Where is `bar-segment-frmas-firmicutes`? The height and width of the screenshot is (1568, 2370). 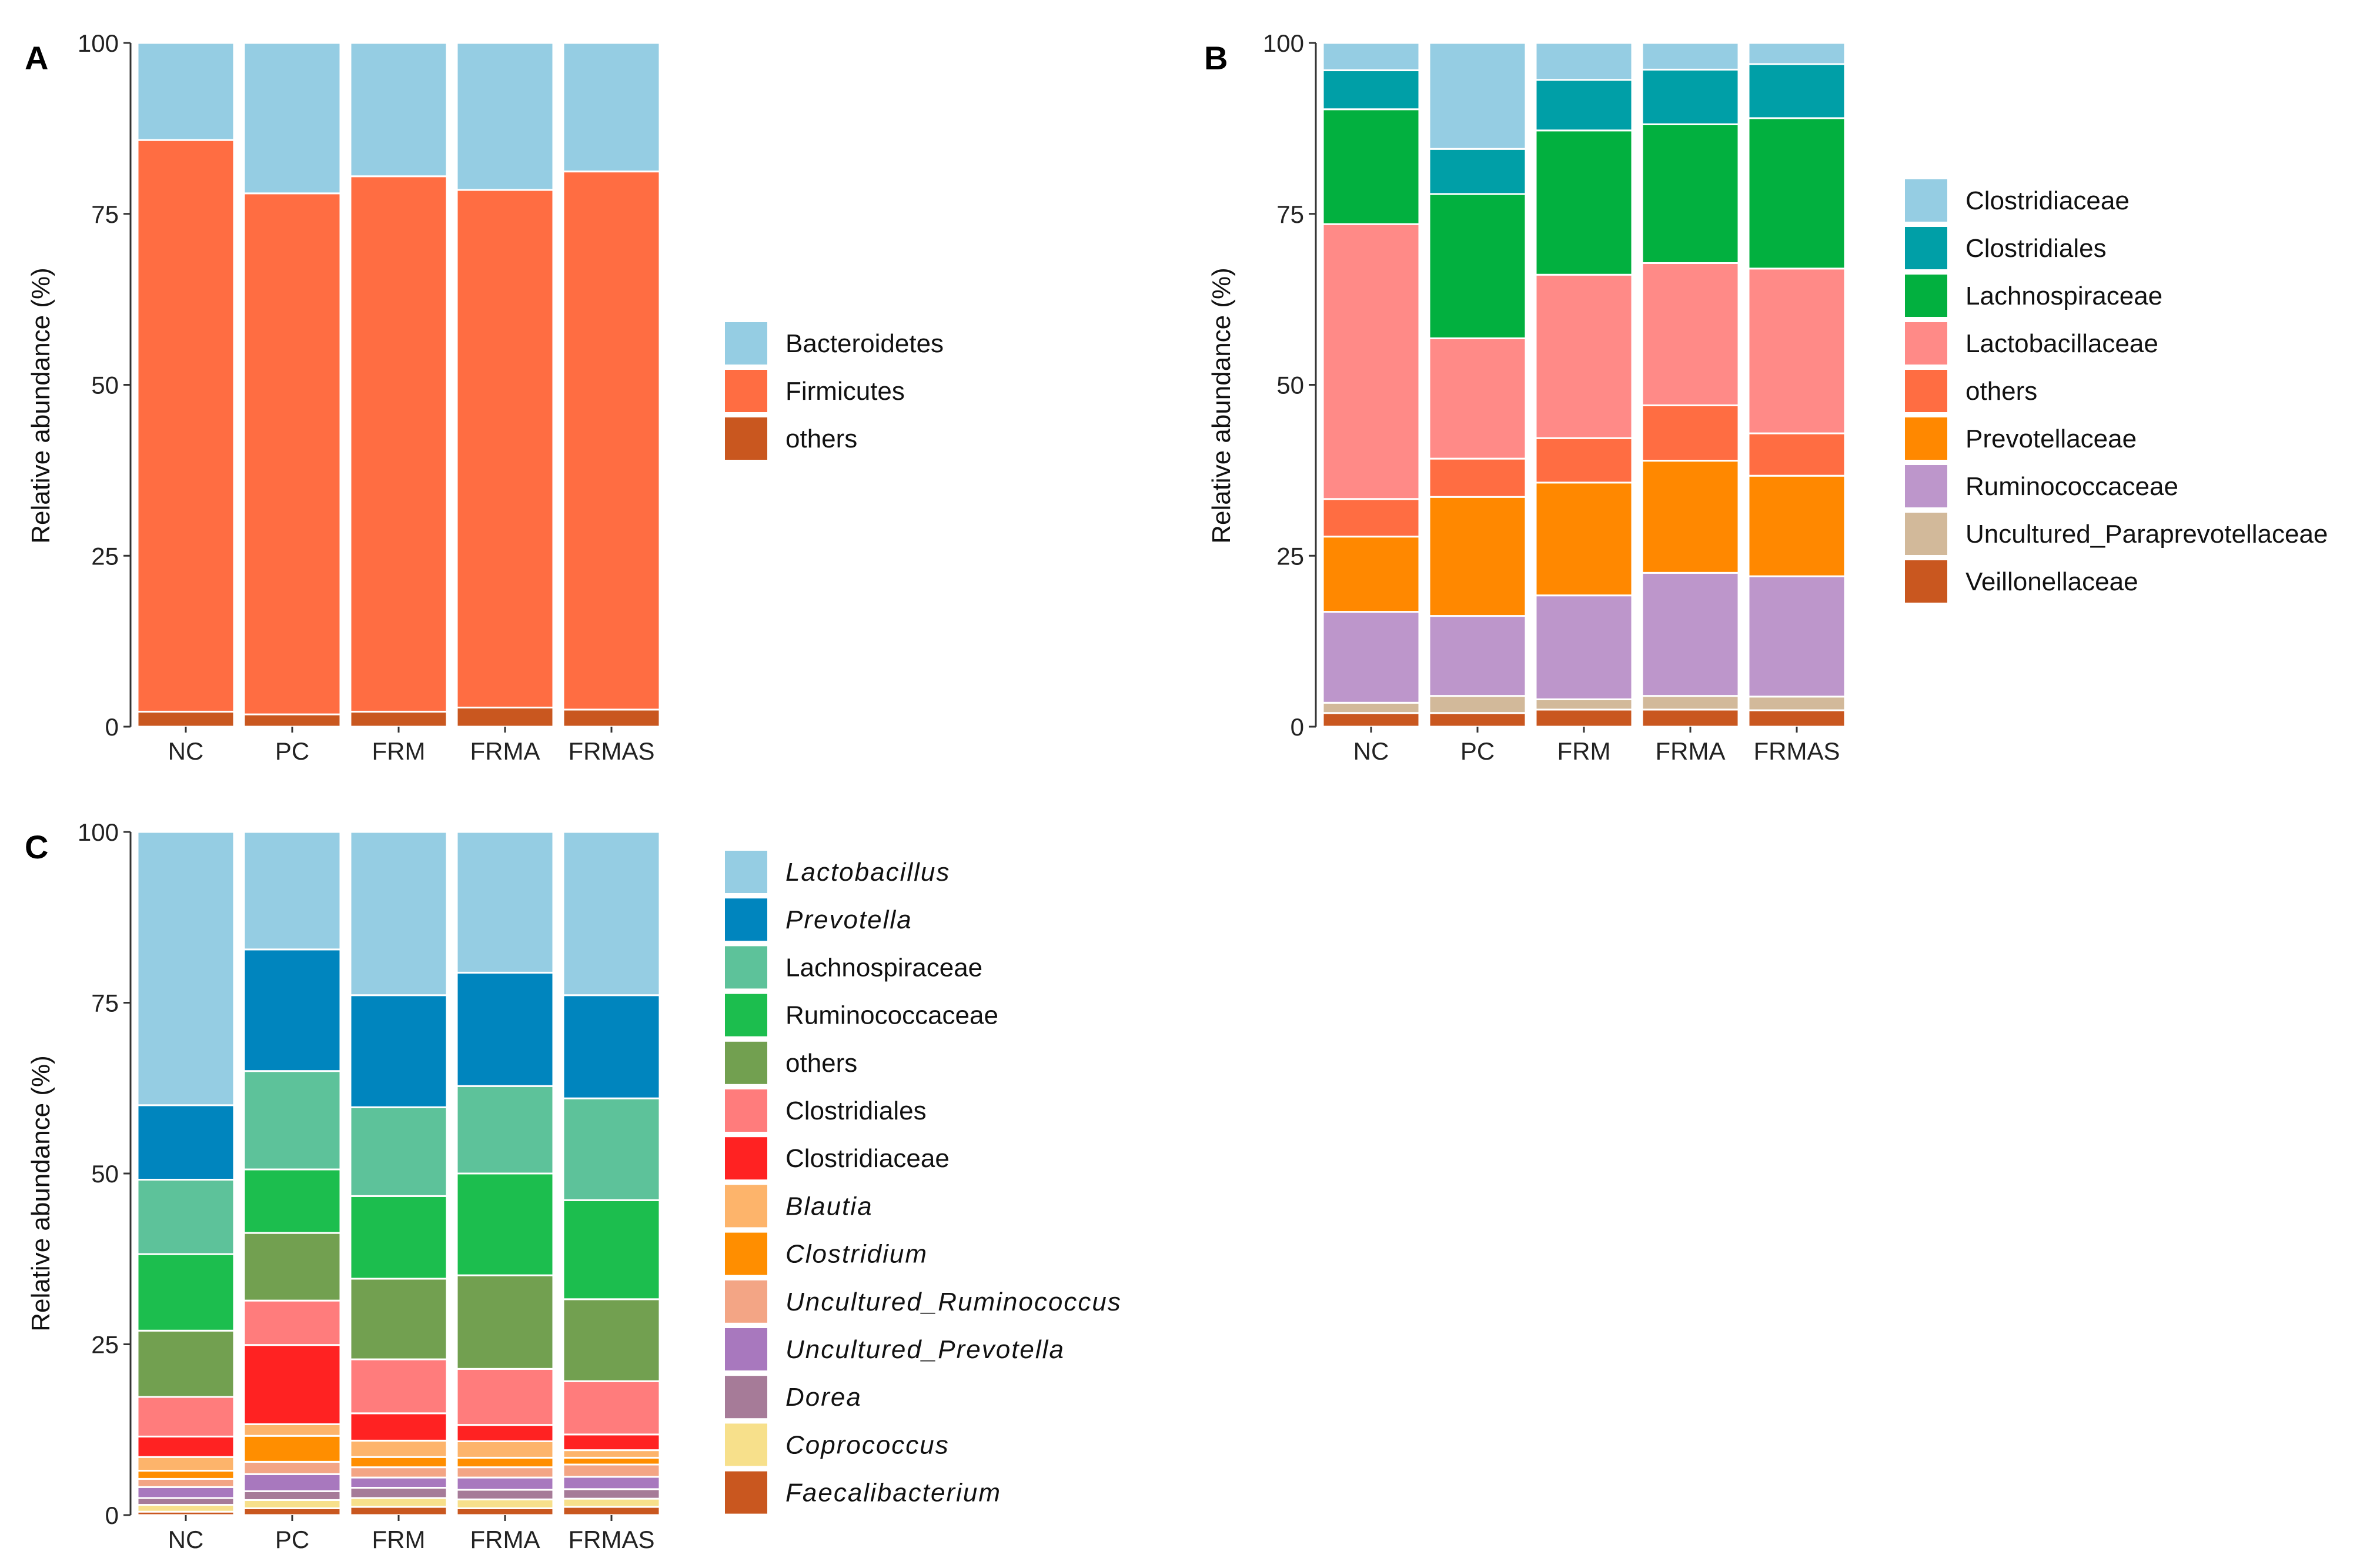
bar-segment-frmas-firmicutes is located at coordinates (611, 440).